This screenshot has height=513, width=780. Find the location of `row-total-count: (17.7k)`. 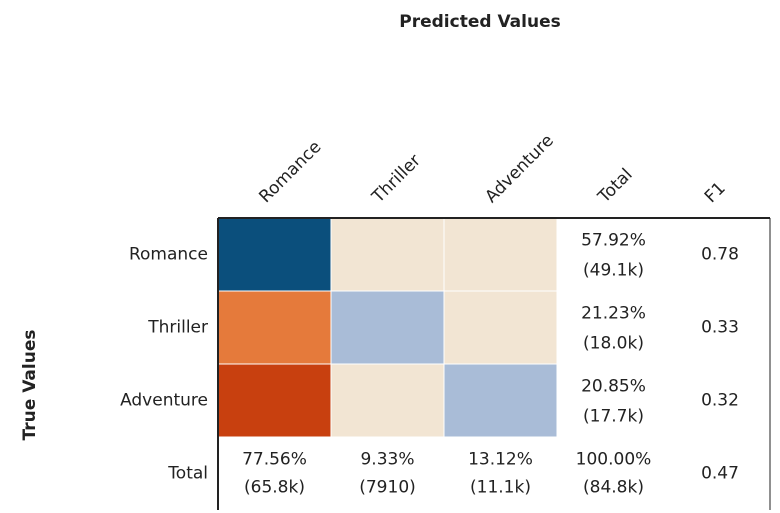

row-total-count: (17.7k) is located at coordinates (613, 417).